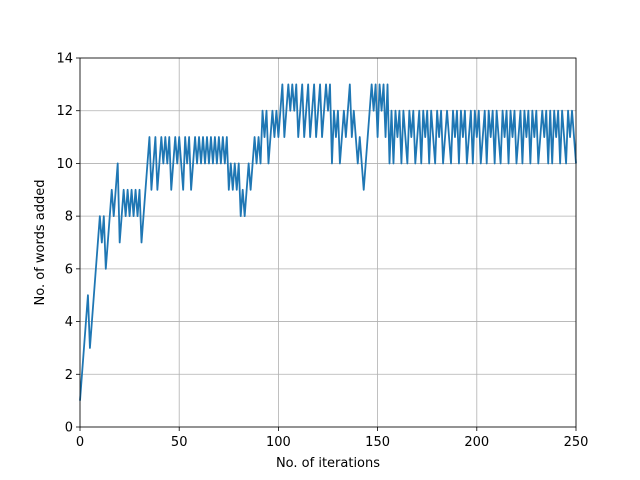 The height and width of the screenshot is (480, 640). What do you see at coordinates (80, 442) in the screenshot?
I see `x-tick-label: 0` at bounding box center [80, 442].